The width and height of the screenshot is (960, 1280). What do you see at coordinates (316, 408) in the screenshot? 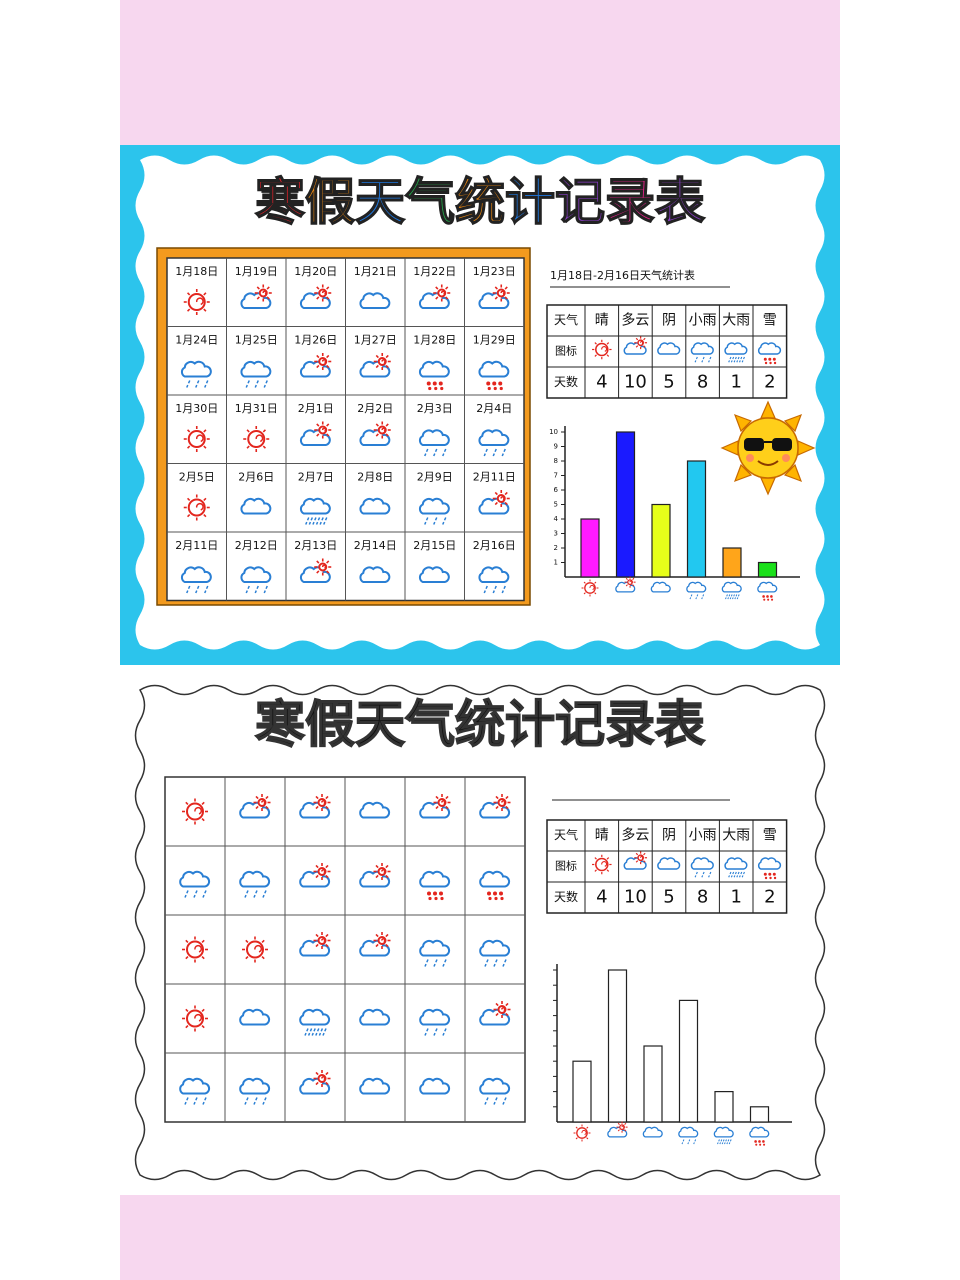
I see `cell-date: 2月1日` at bounding box center [316, 408].